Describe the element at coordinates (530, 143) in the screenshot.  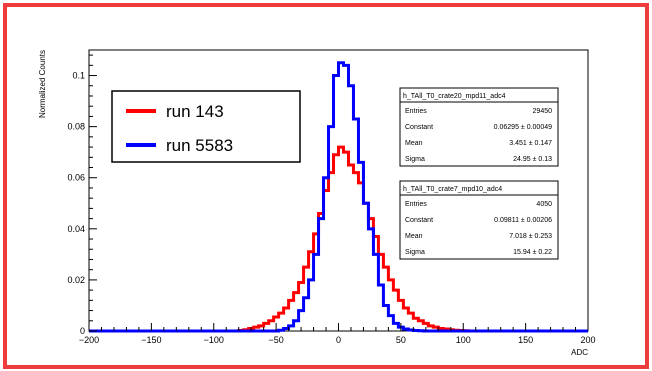
I see `stats-value: 3.451 ± 0.147` at that location.